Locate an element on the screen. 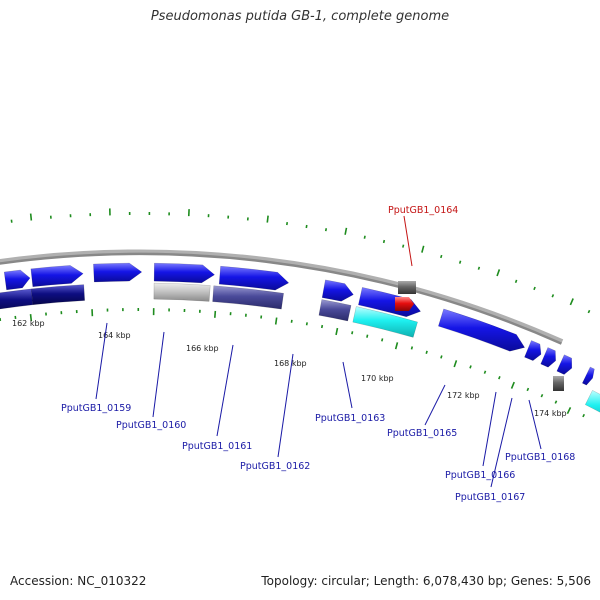  gene-label: PputGB1_0166 is located at coordinates (480, 475).